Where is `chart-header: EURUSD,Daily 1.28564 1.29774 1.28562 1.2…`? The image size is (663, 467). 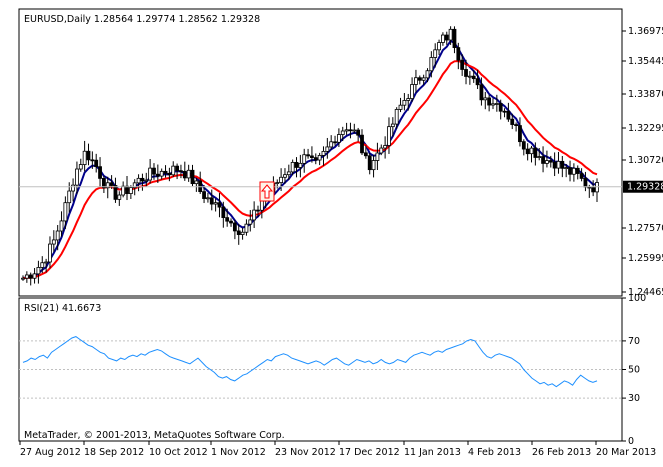 chart-header: EURUSD,Daily 1.28564 1.29774 1.28562 1.2… is located at coordinates (142, 19).